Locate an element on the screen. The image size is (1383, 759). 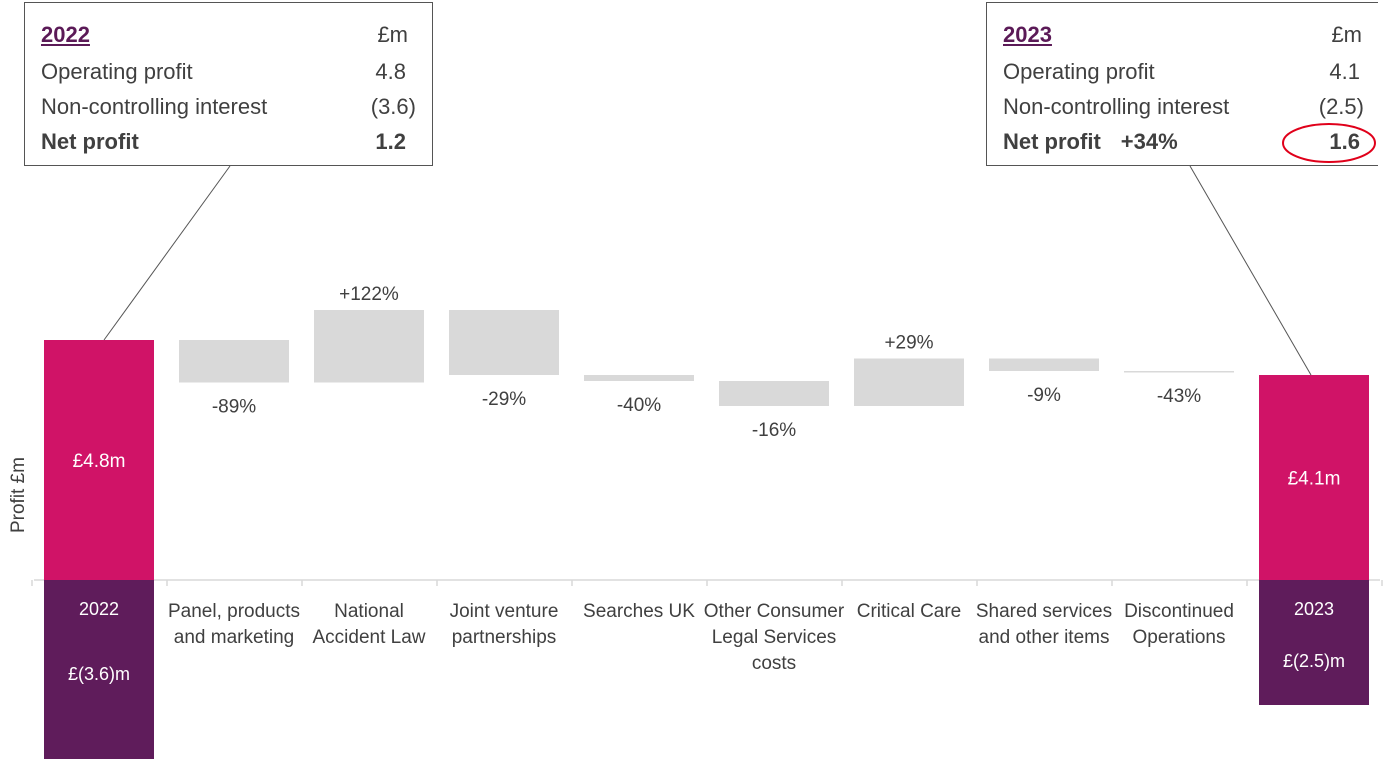
category-label: Accident Law is located at coordinates (368, 637).